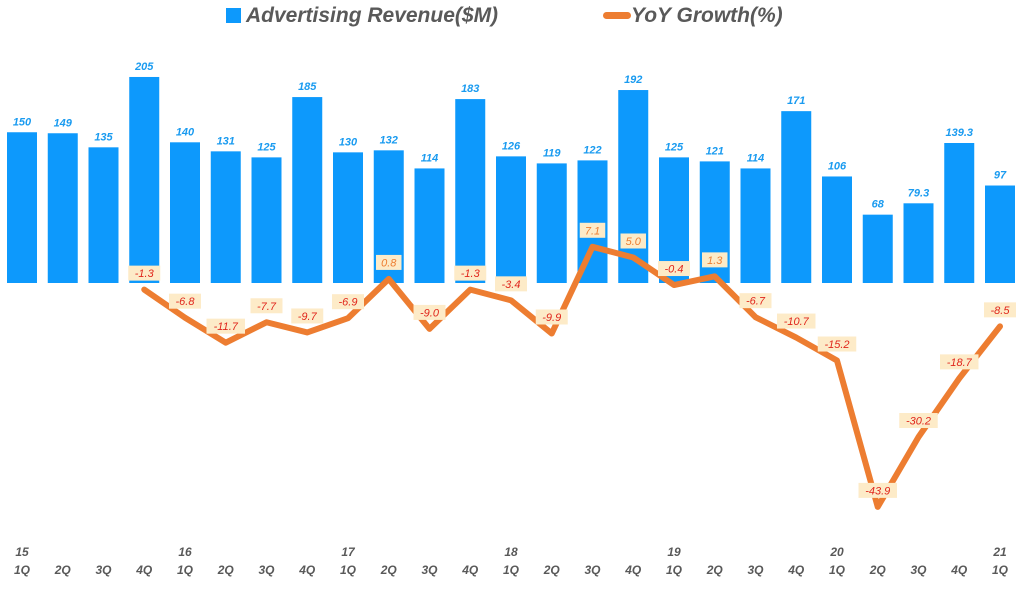  I want to click on bar-label: 139.3, so click(959, 133).